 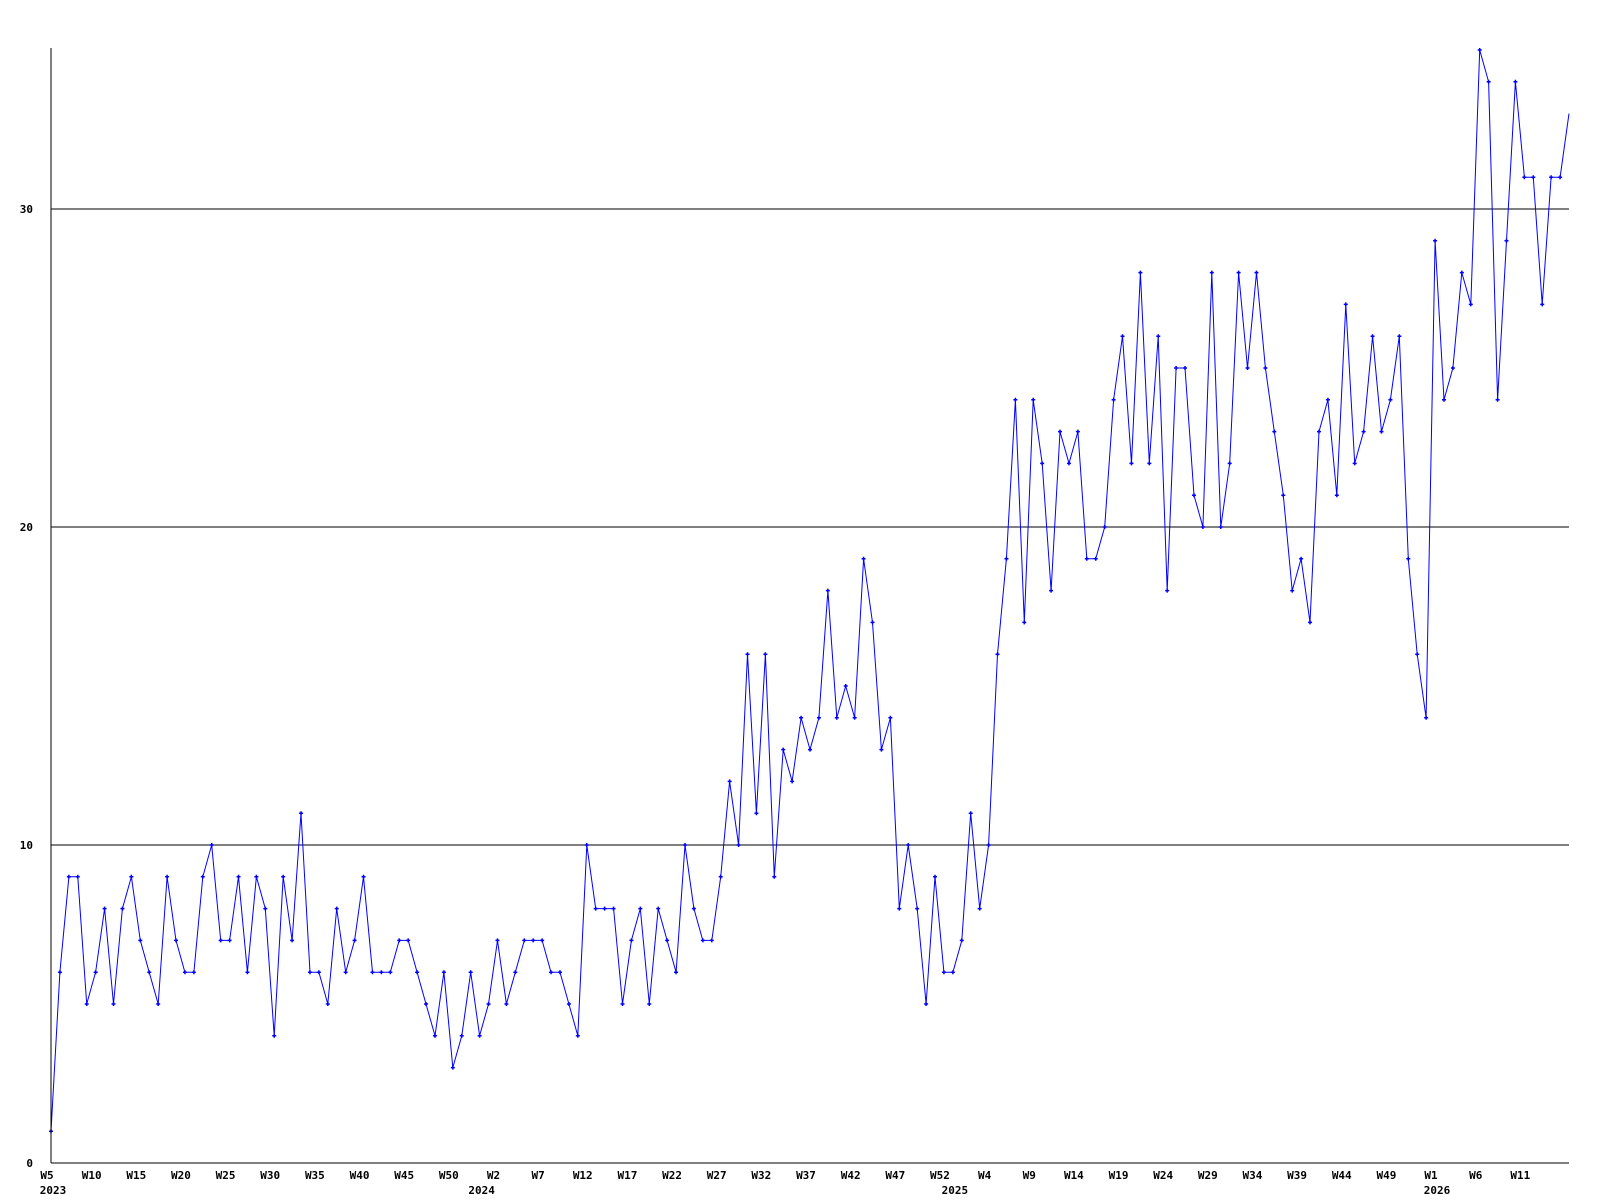 What do you see at coordinates (627, 1175) in the screenshot?
I see `x-tick-label: W17` at bounding box center [627, 1175].